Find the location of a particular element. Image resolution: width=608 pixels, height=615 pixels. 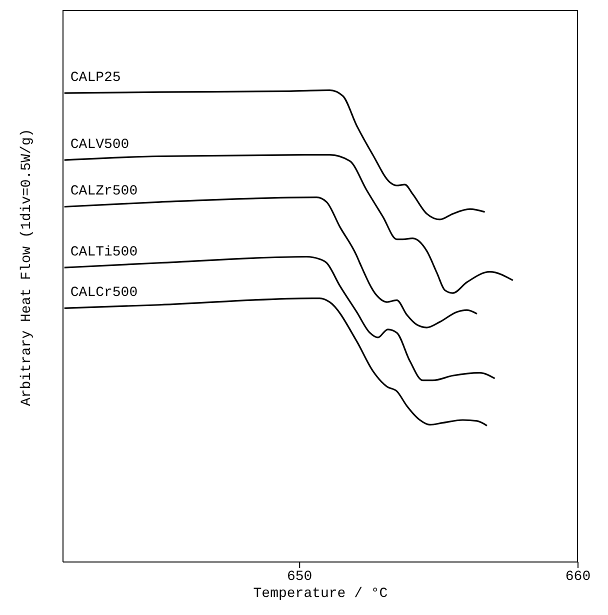

series-label: CALCr500 is located at coordinates (104, 293).